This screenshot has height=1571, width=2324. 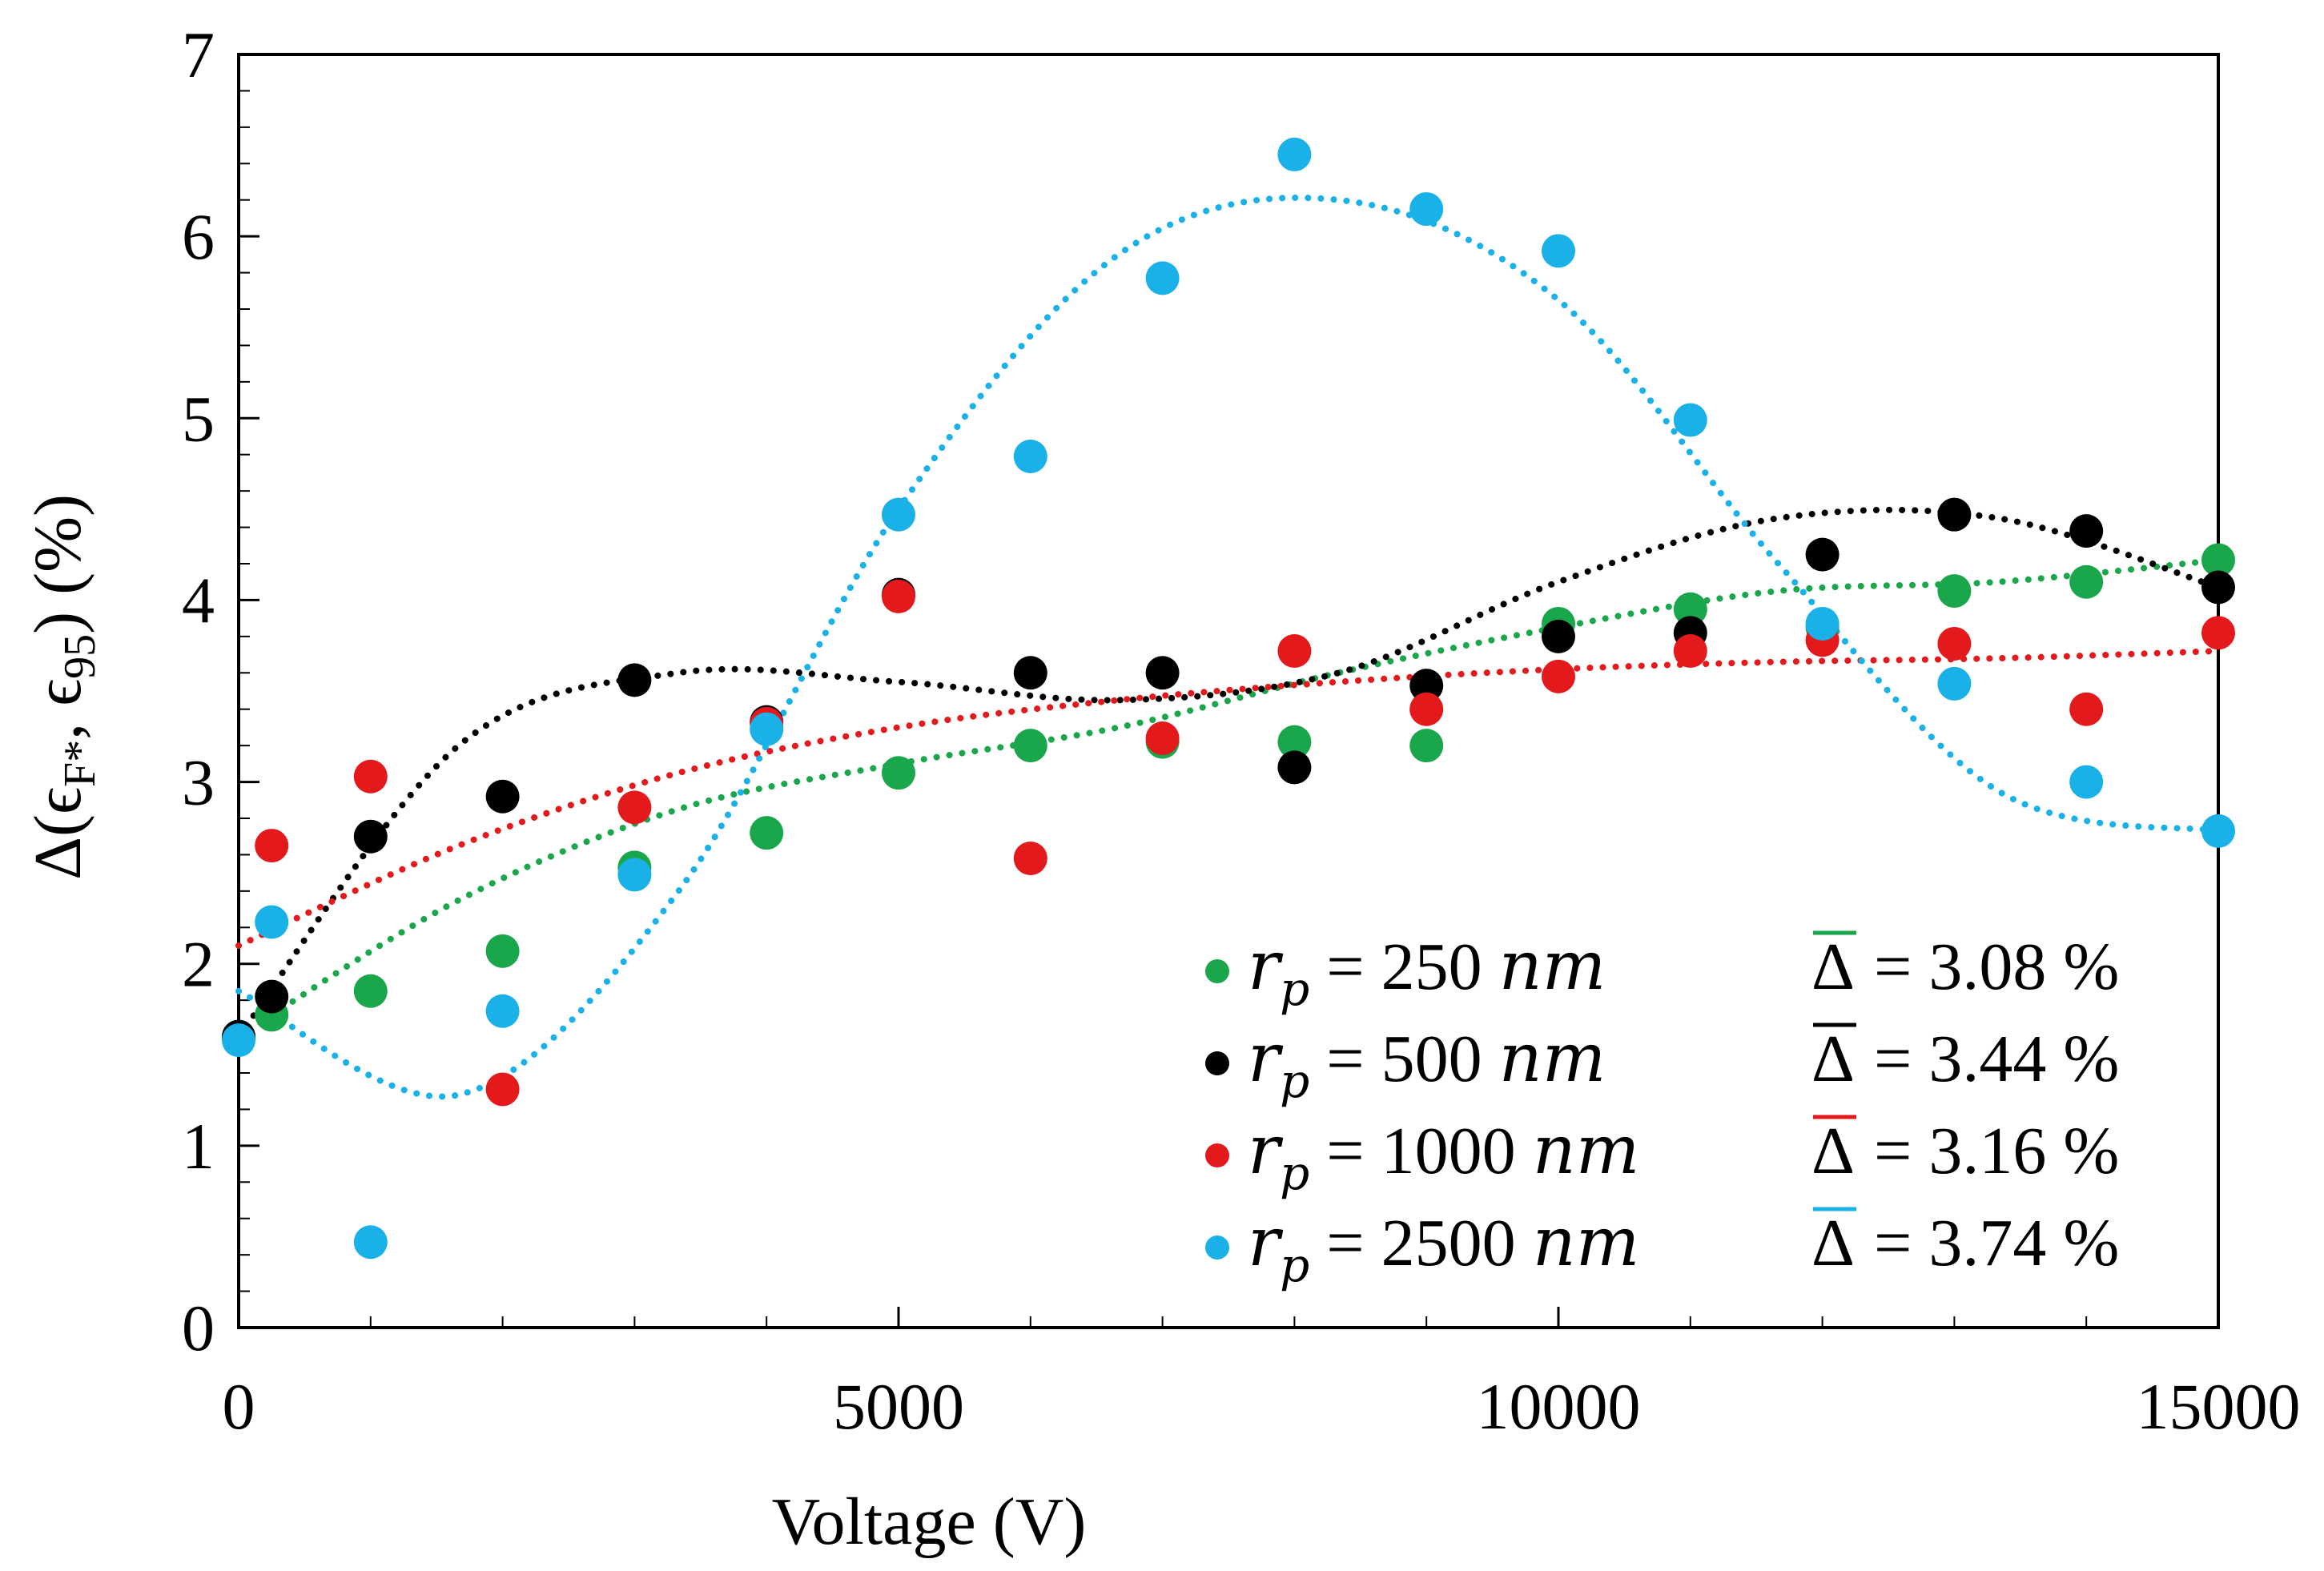 What do you see at coordinates (198, 1328) in the screenshot?
I see `y-tick-label: 0` at bounding box center [198, 1328].